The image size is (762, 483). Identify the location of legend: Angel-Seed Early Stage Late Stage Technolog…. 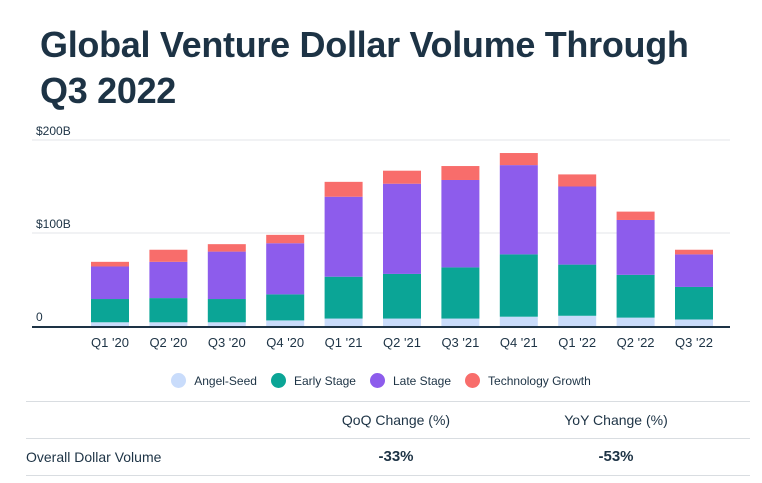
(381, 380).